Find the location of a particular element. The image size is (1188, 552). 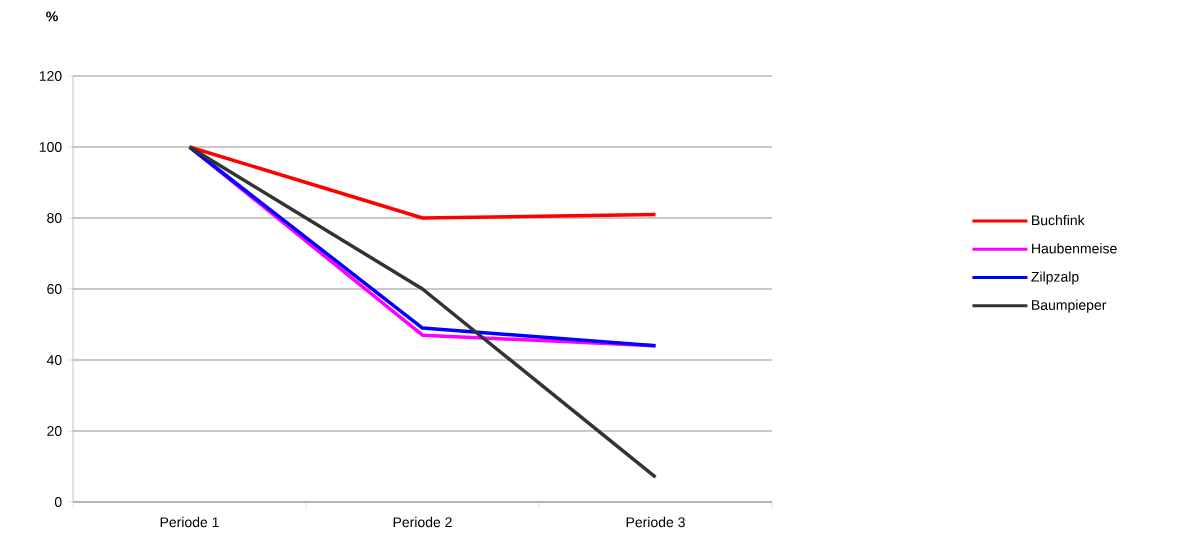

y-axis-title: % is located at coordinates (52, 16).